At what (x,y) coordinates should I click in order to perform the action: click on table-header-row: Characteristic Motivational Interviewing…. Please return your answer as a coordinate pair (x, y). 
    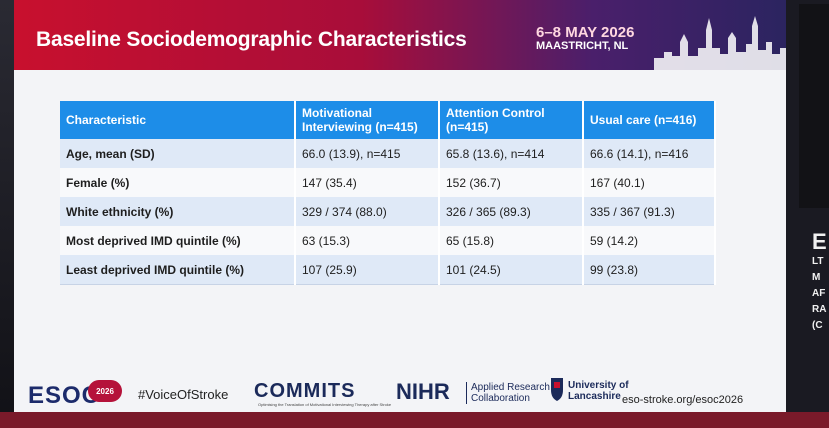
    Looking at the image, I should click on (388, 120).